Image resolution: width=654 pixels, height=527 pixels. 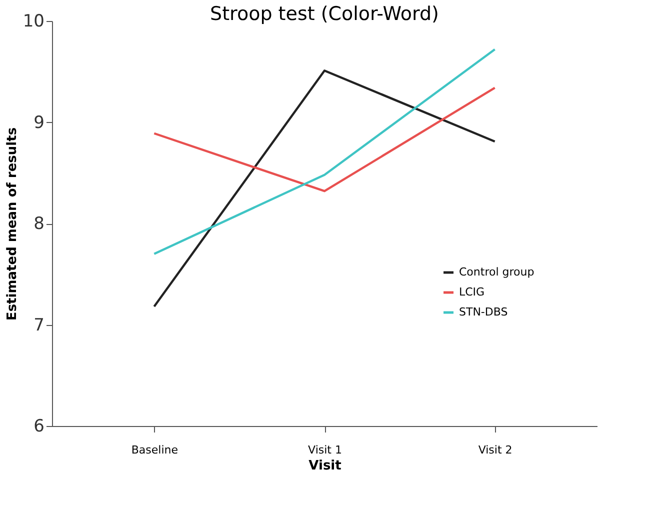 What do you see at coordinates (39, 325) in the screenshot?
I see `y-tick-label: 7` at bounding box center [39, 325].